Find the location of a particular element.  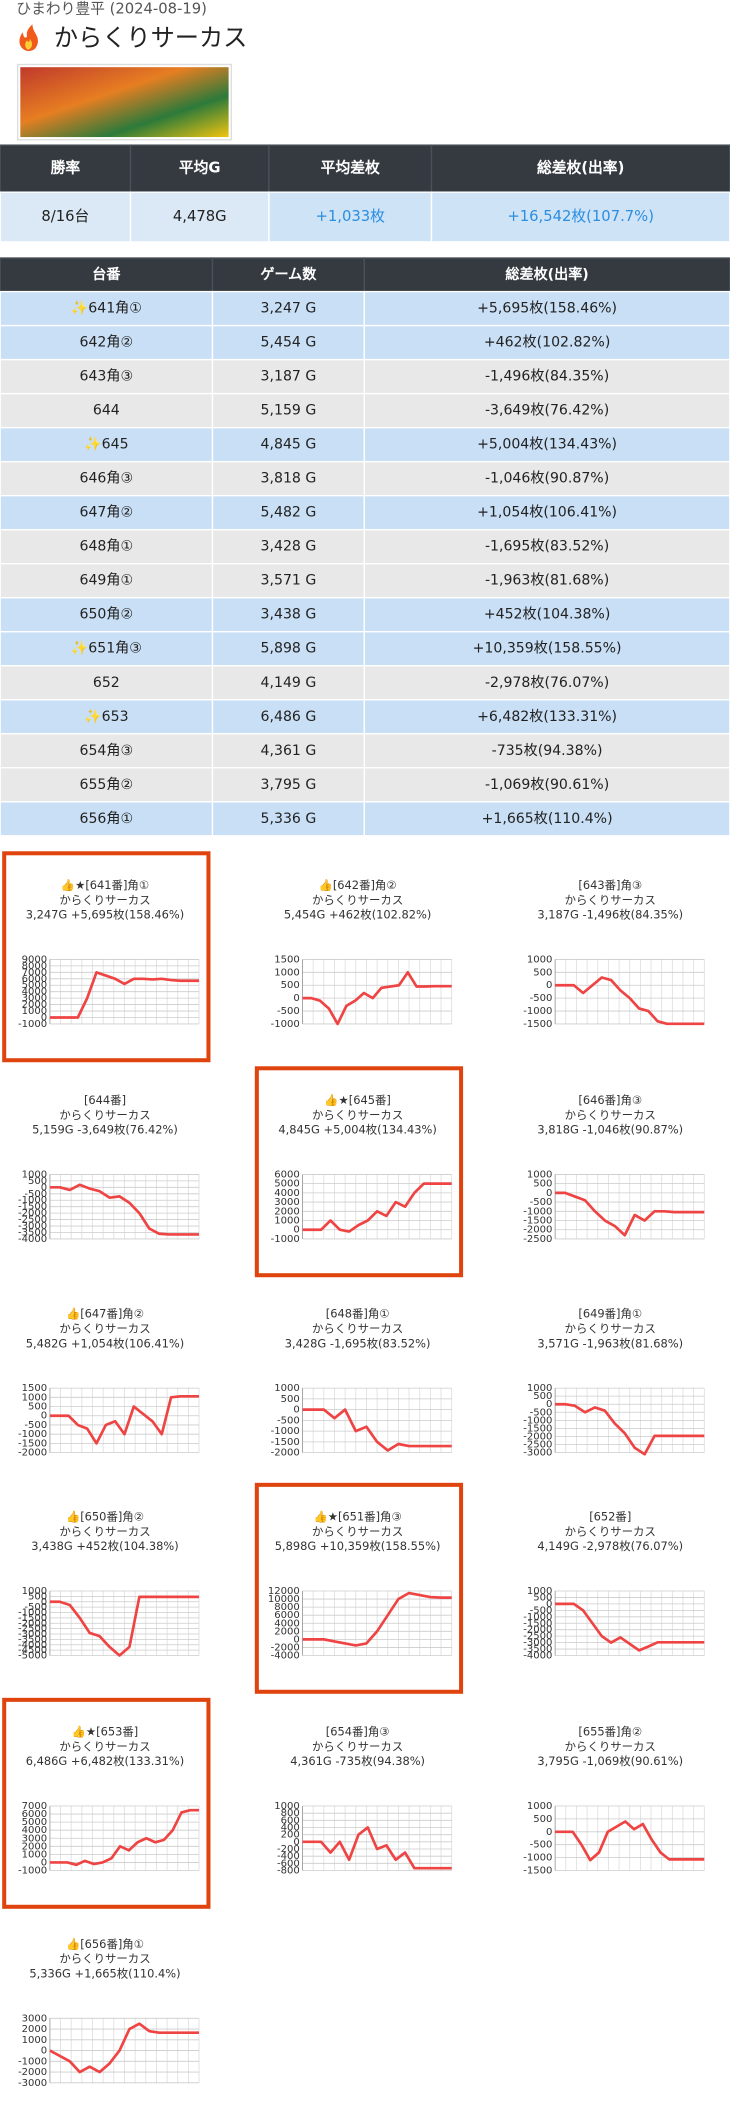

graph-stats: 5,898G +10,359枚(158.55%) is located at coordinates (358, 1546).